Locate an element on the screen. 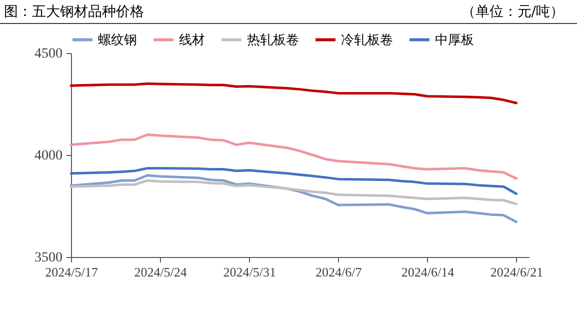 This screenshot has height=329, width=577. y-tick-label: 3500 is located at coordinates (48, 258).